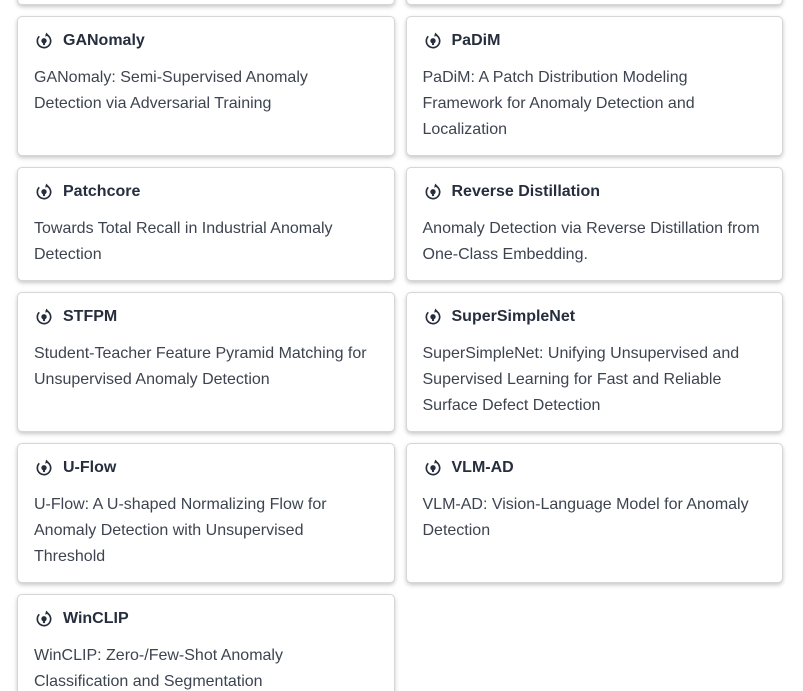 This screenshot has height=691, width=803. I want to click on card-header: Reverse Distillation, so click(595, 192).